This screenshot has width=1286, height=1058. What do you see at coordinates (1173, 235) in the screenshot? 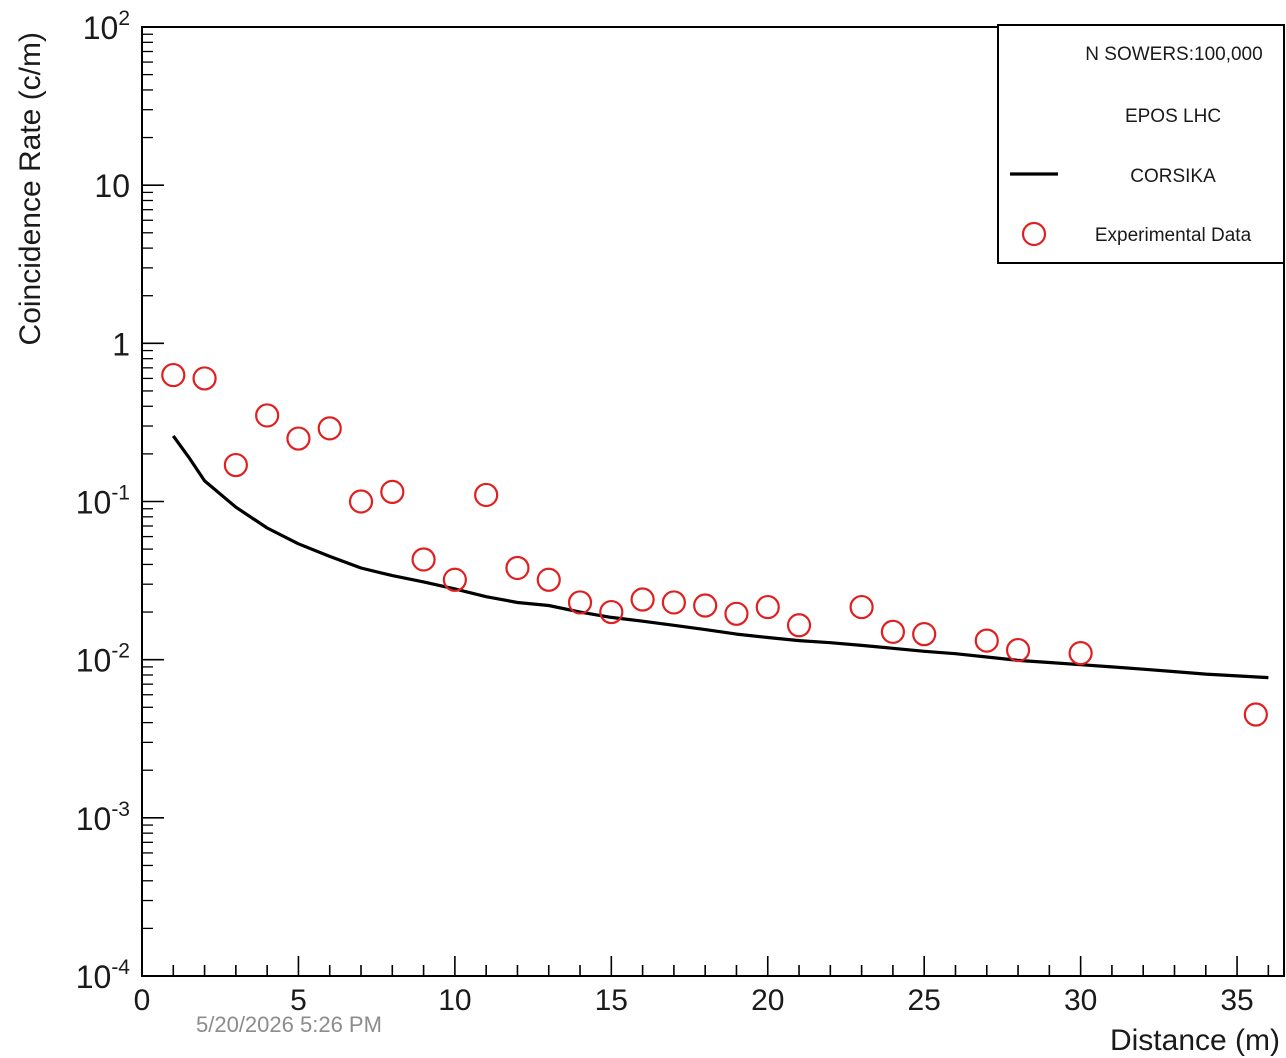
I see `legend-data-label: Experimental Data` at bounding box center [1173, 235].